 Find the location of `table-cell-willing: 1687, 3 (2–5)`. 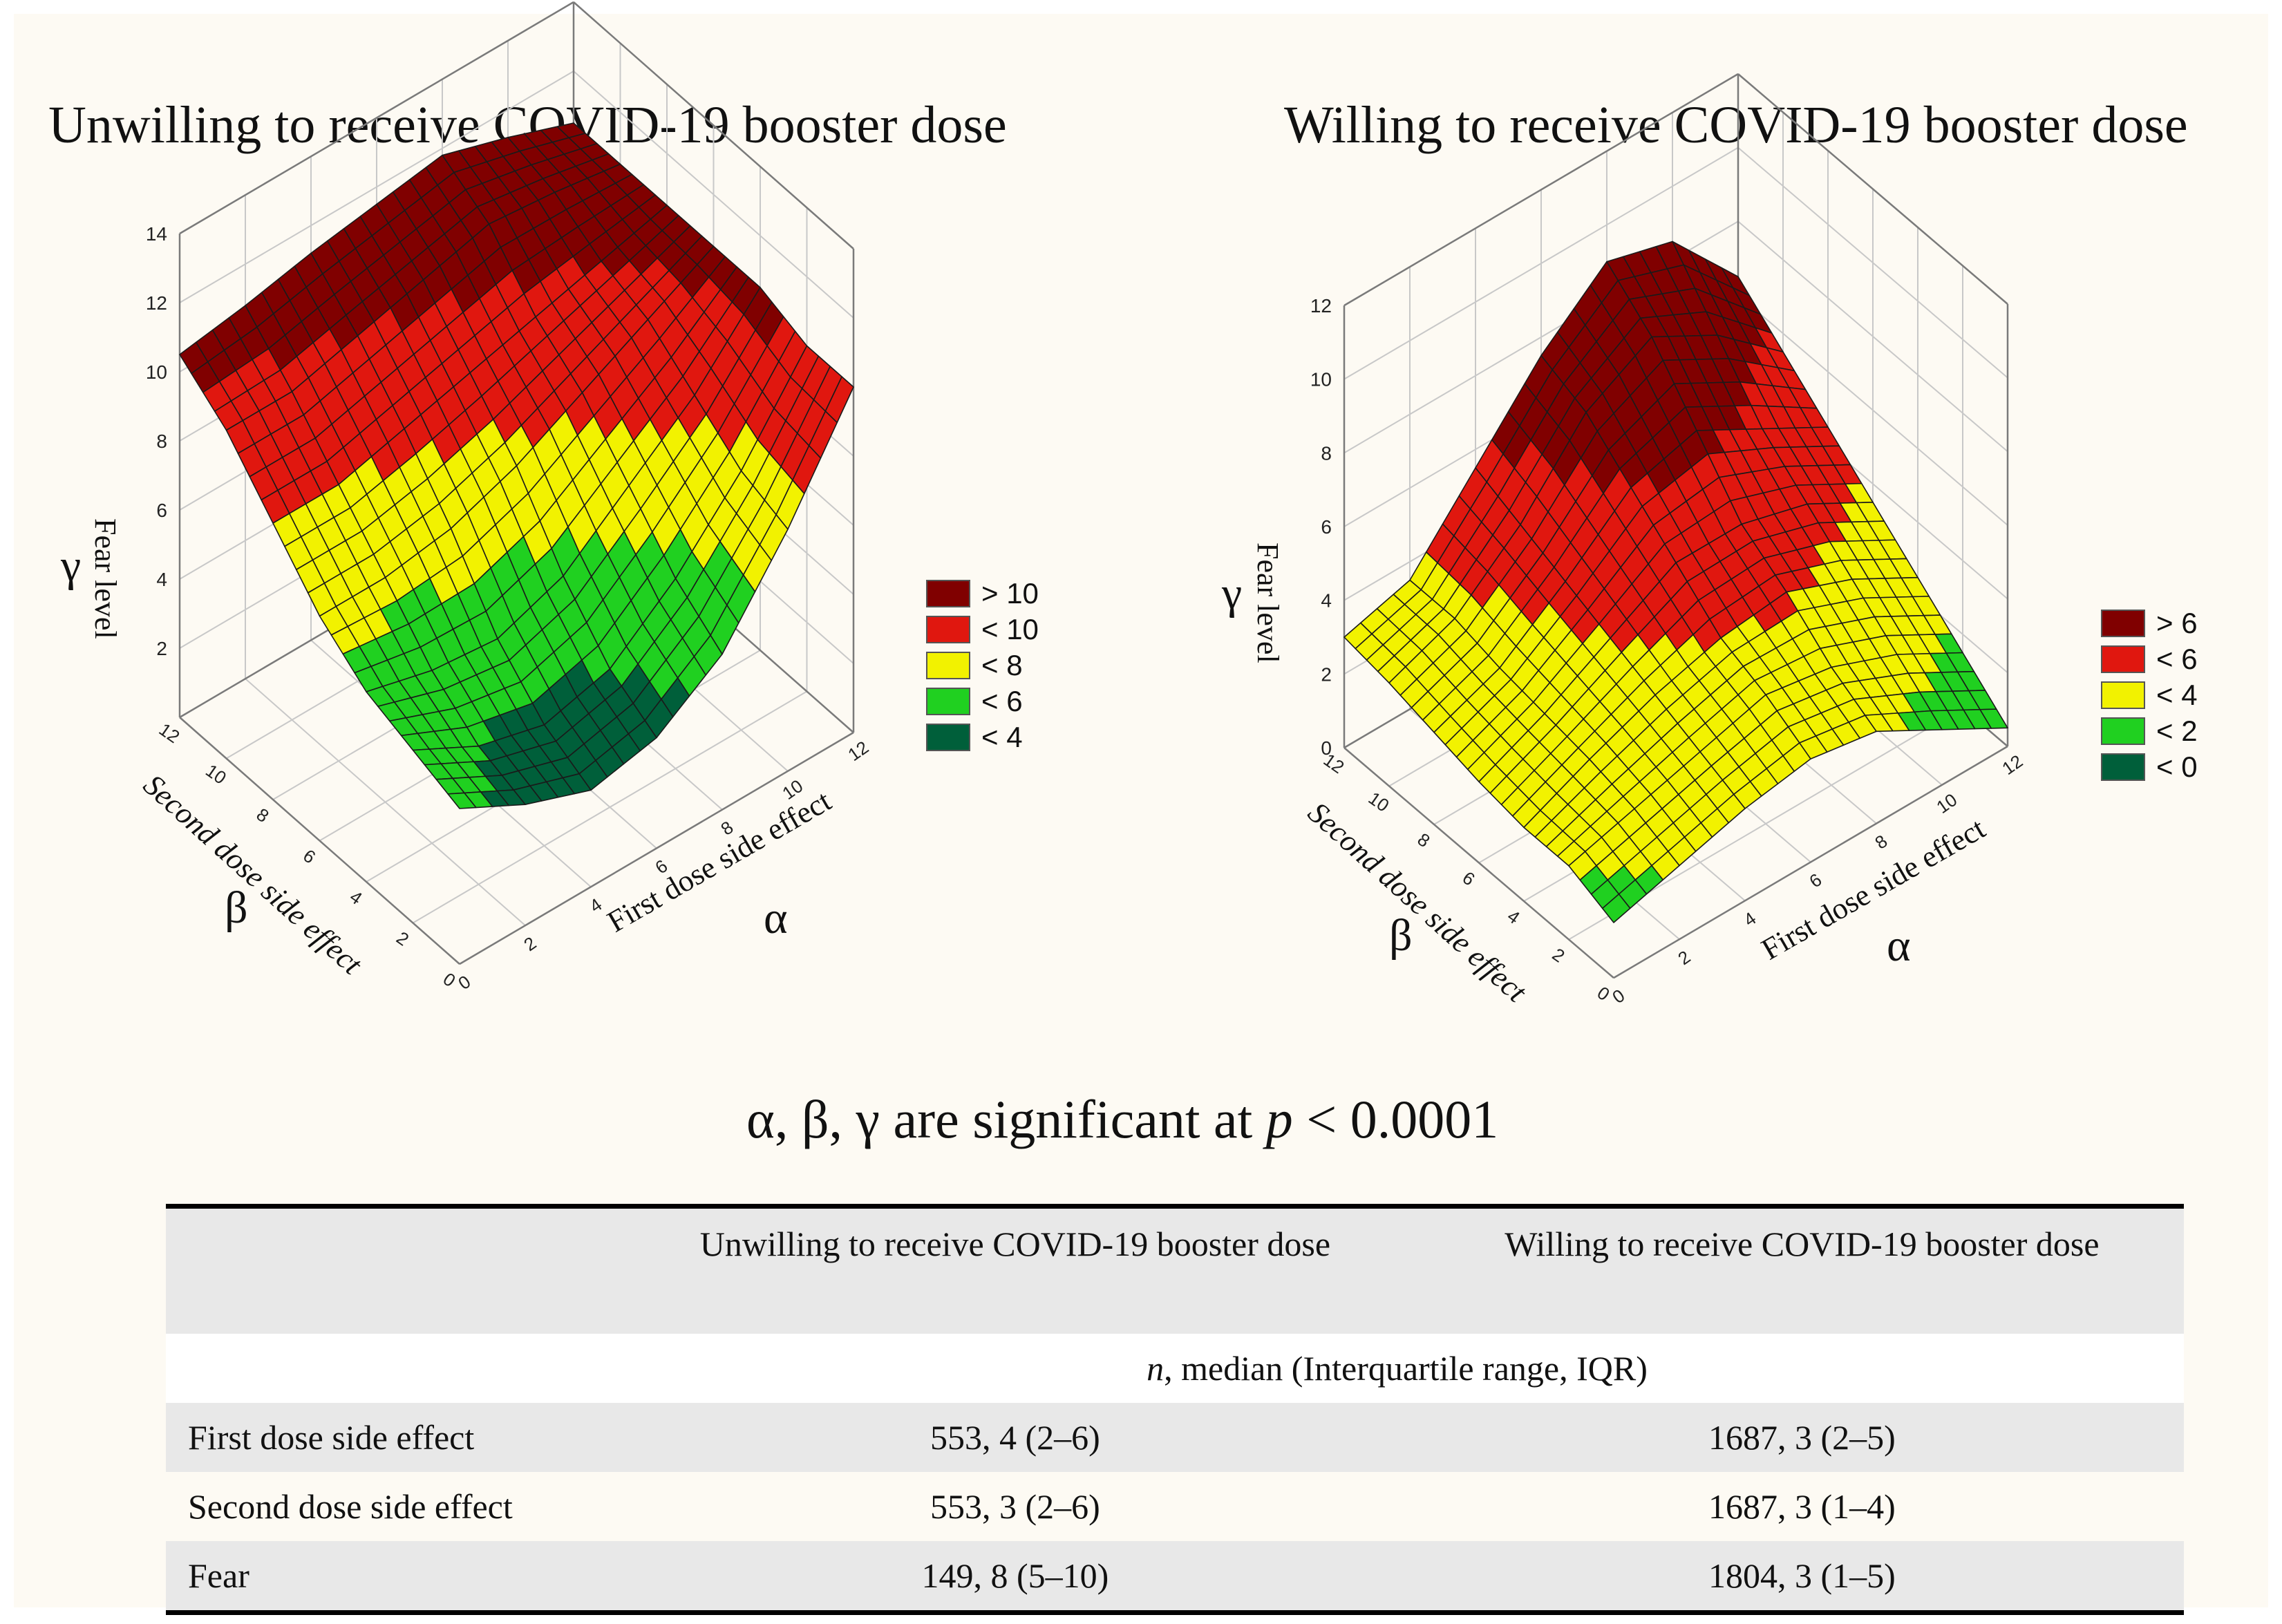

table-cell-willing: 1687, 3 (2–5) is located at coordinates (1802, 1437).